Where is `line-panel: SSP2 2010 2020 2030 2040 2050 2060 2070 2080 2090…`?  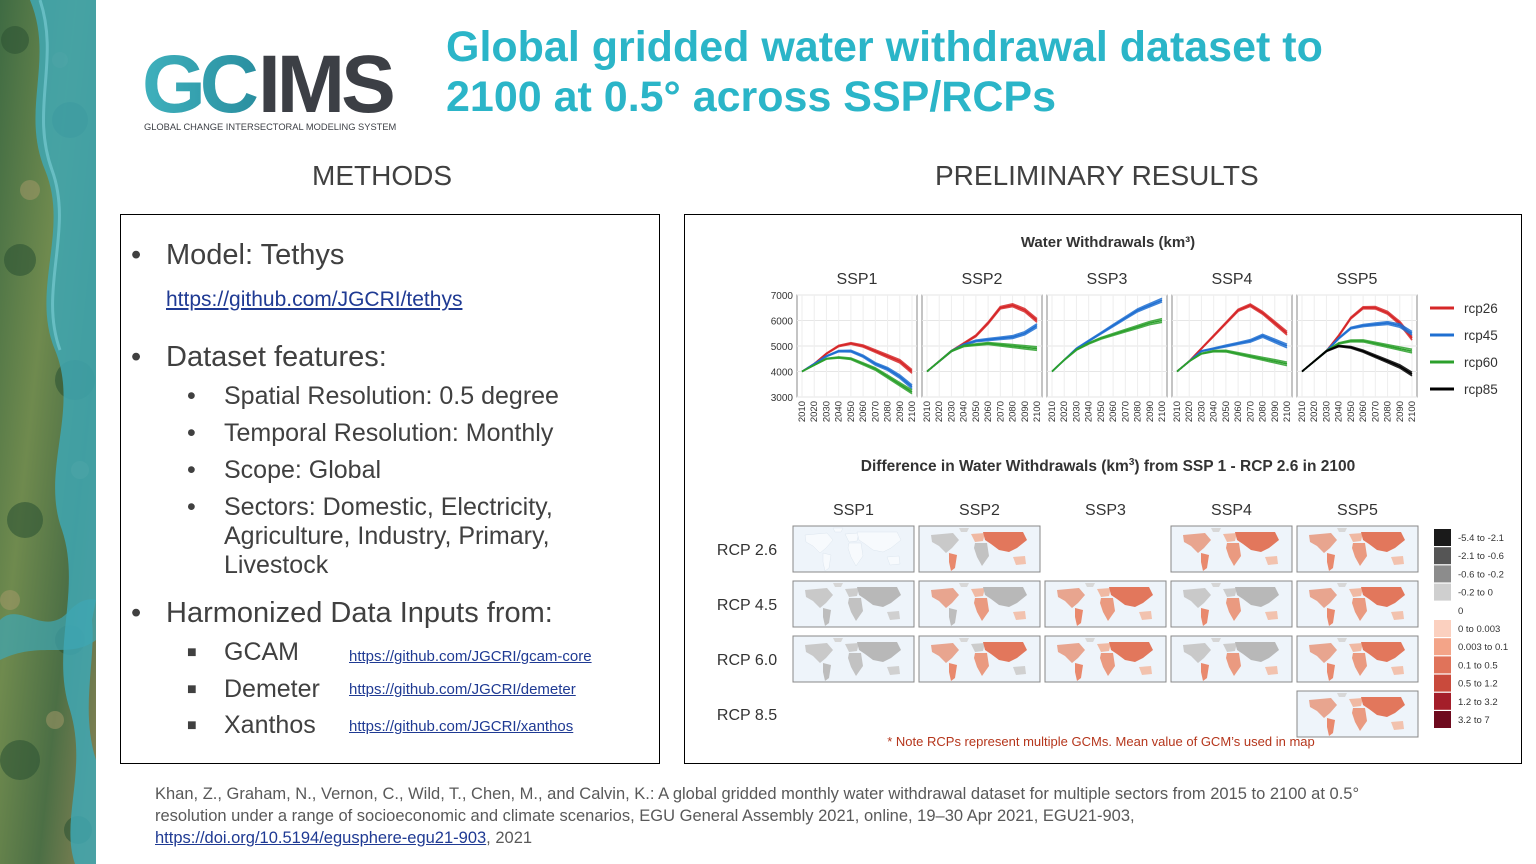 line-panel: SSP2 2010 2020 2030 2040 2050 2060 2070 2080 2090… is located at coordinates (982, 346).